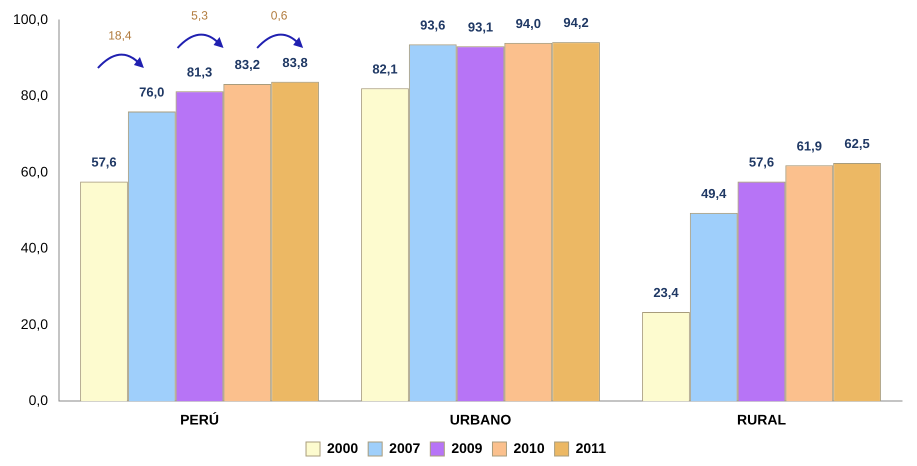 The height and width of the screenshot is (466, 917). What do you see at coordinates (151, 92) in the screenshot?
I see `data-label: 76,0` at bounding box center [151, 92].